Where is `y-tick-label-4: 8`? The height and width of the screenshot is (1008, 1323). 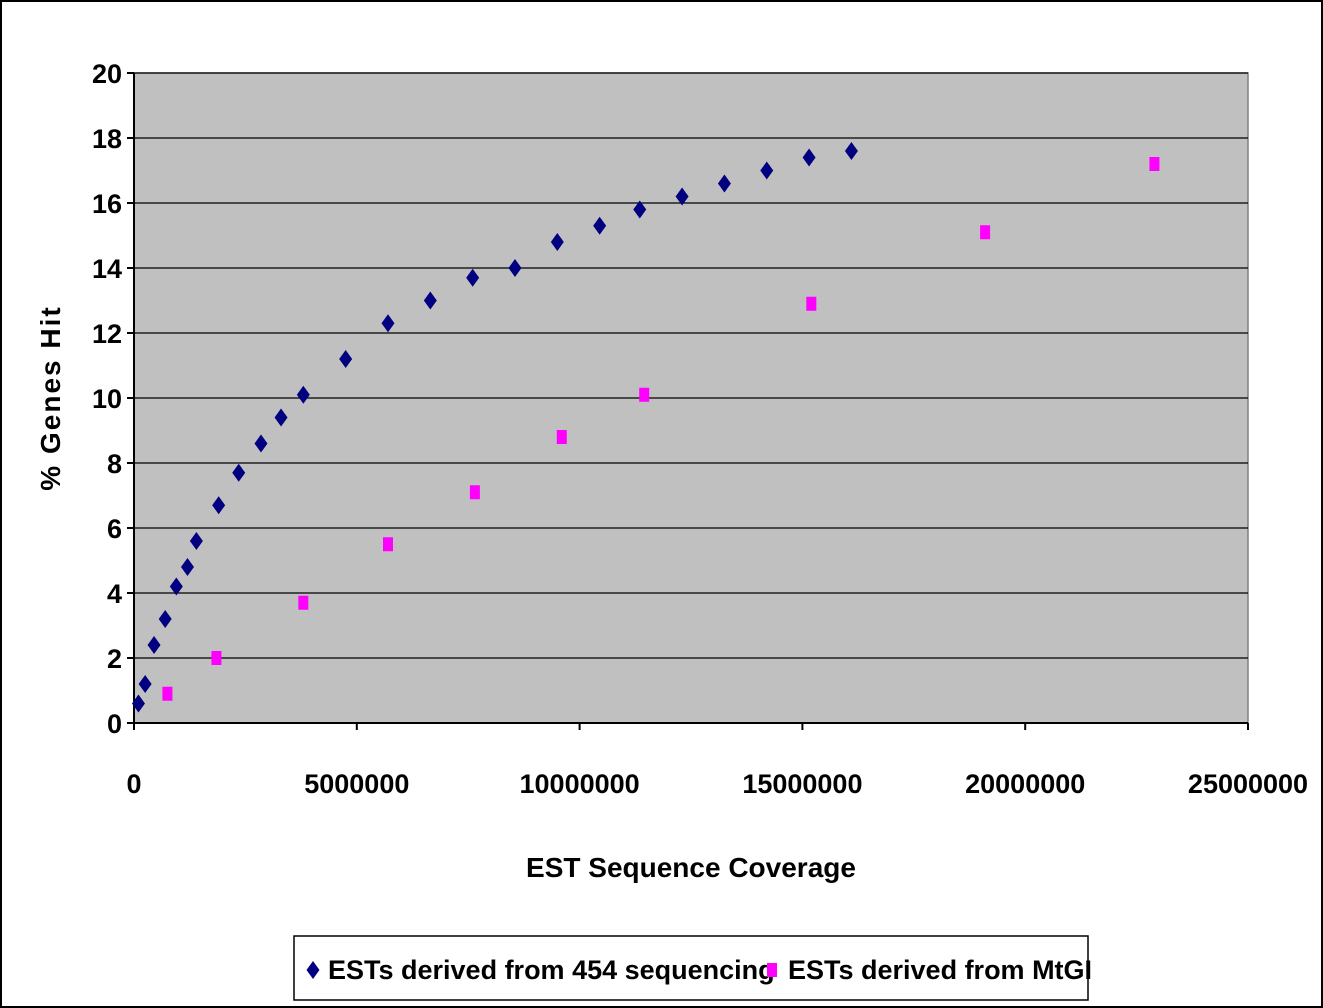
y-tick-label-4: 8 is located at coordinates (114, 464).